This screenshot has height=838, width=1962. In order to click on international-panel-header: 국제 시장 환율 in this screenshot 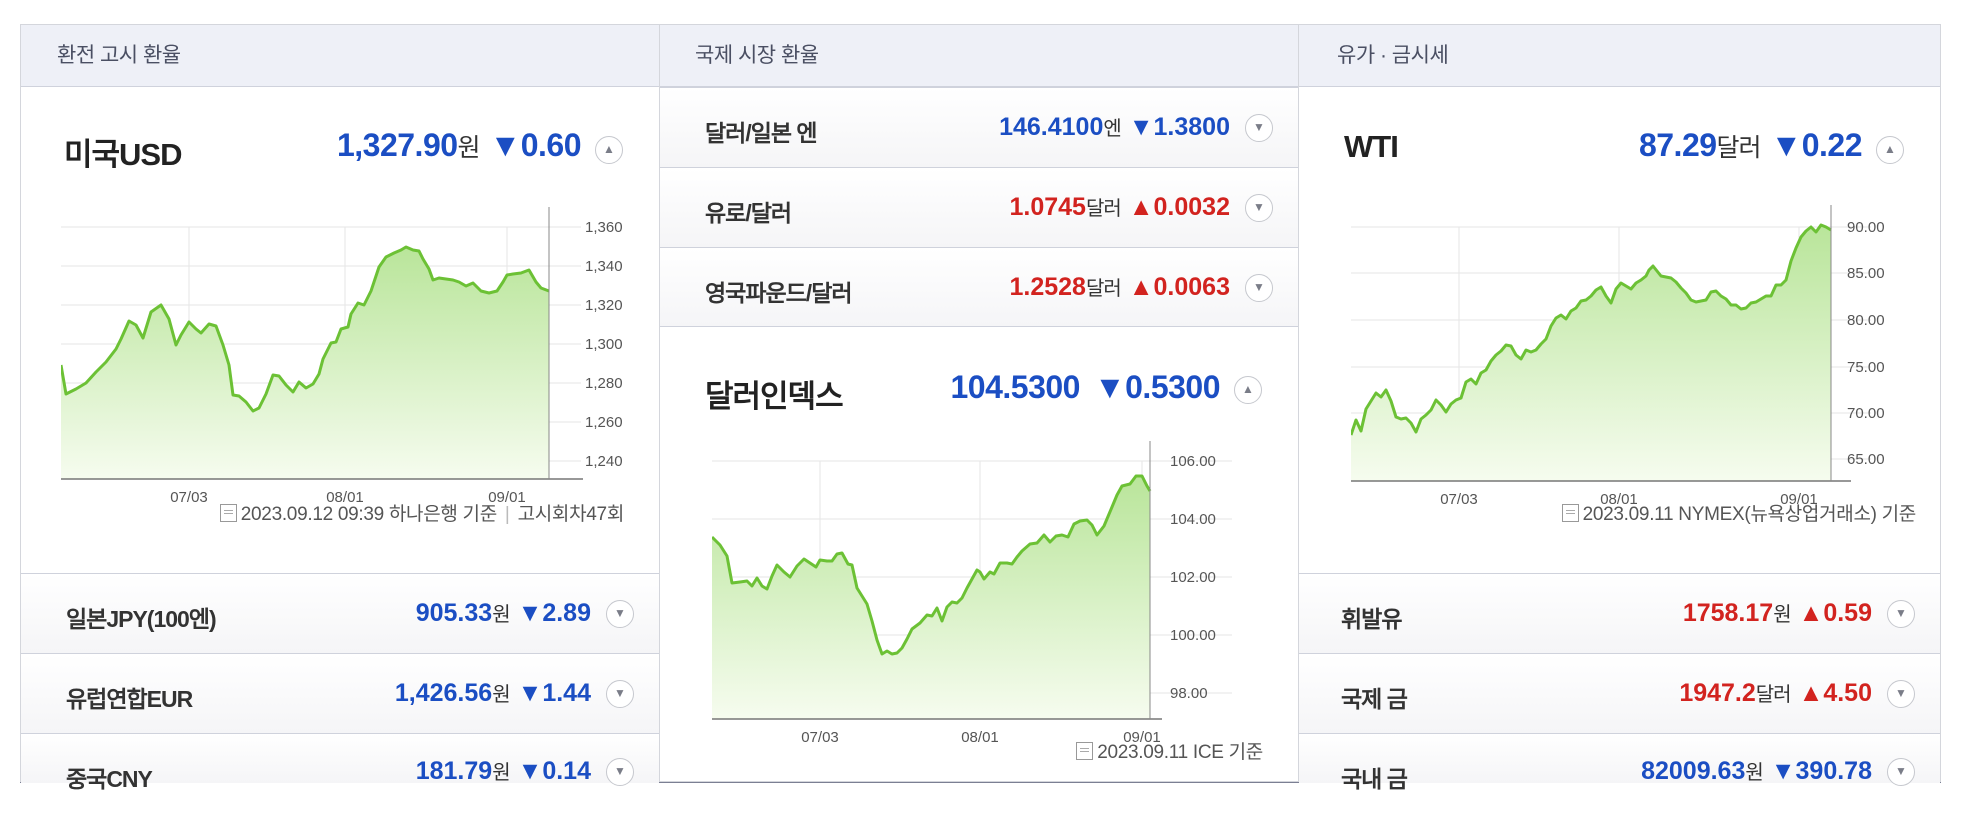, I will do `click(979, 56)`.